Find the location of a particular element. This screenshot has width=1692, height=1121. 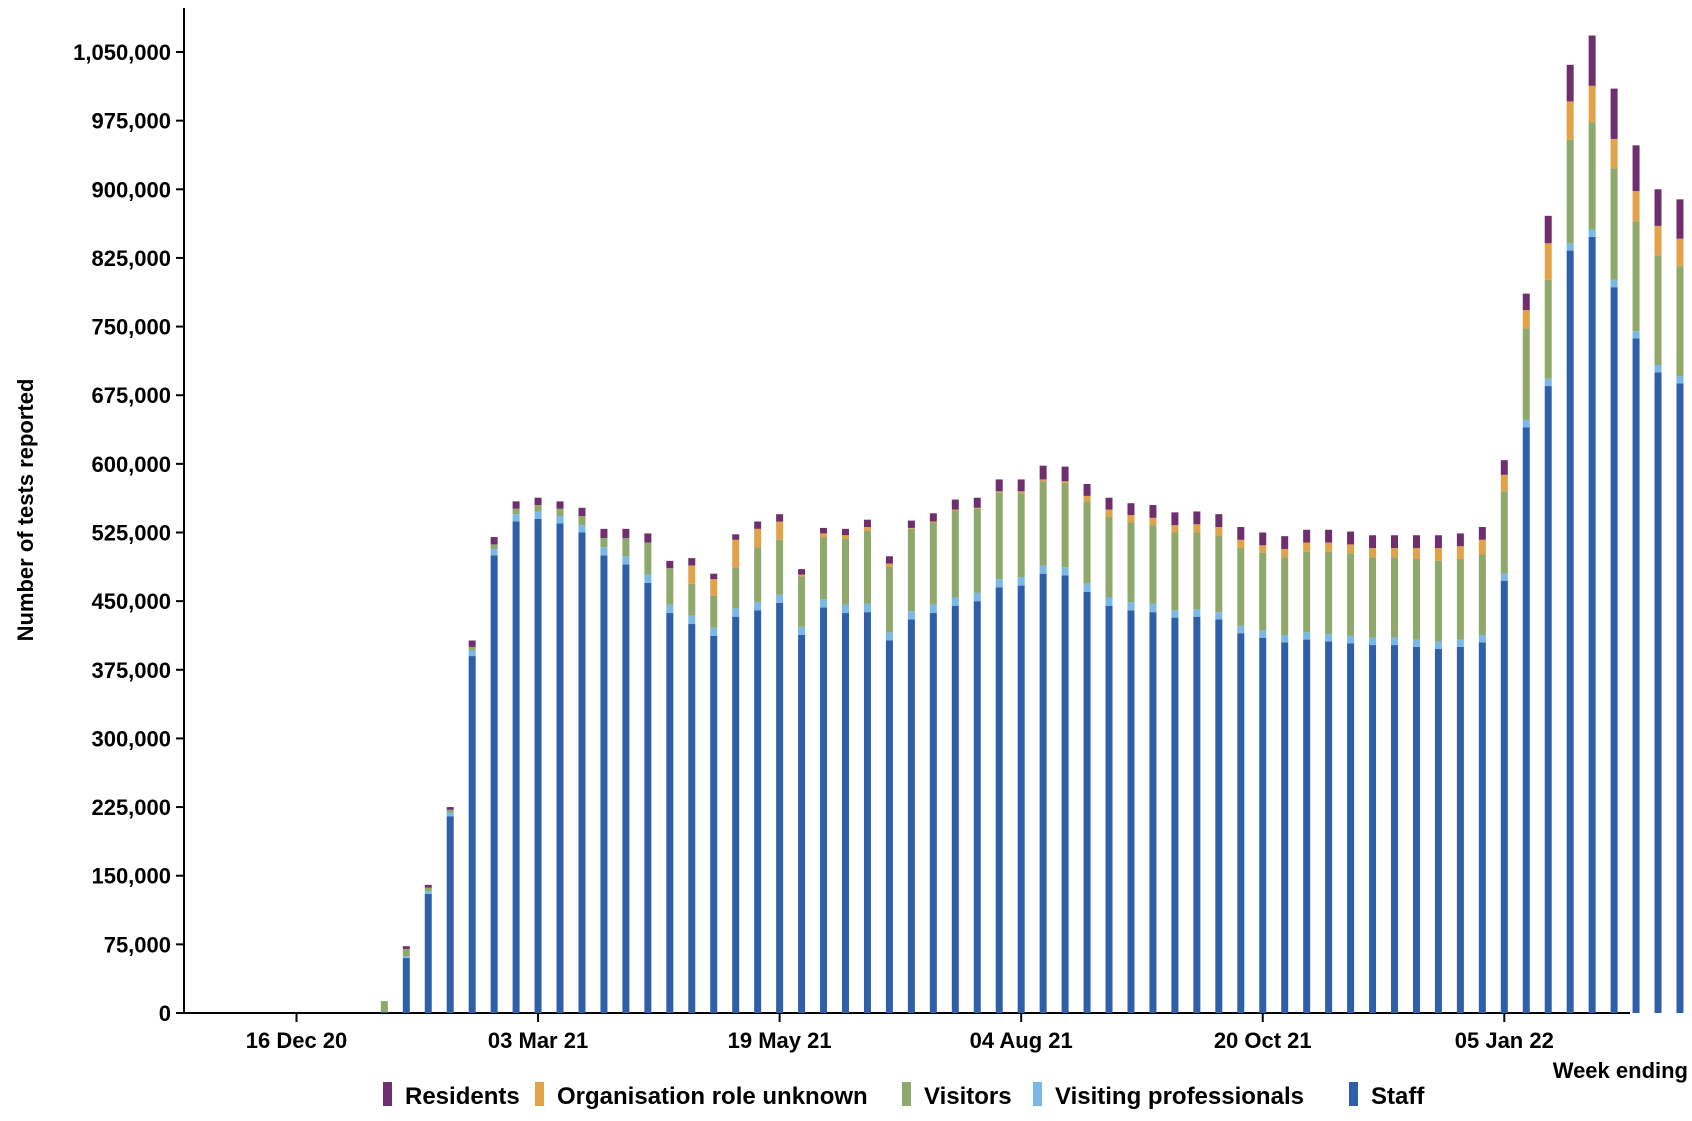

legend-label: Organisation role unknown is located at coordinates (712, 1096).